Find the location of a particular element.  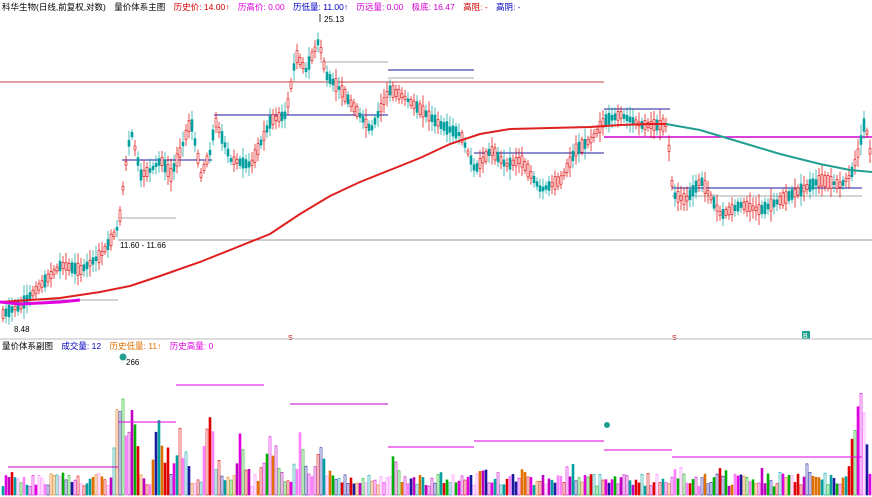

vol-peak-label: 266 is located at coordinates (133, 362).